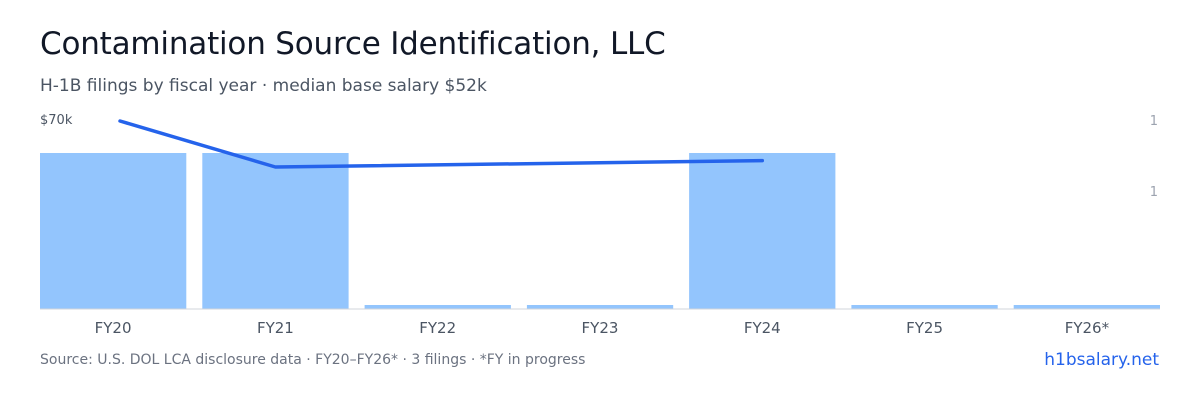 The image size is (1200, 400). Describe the element at coordinates (762, 328) in the screenshot. I see `x-tick-label: FY24` at that location.